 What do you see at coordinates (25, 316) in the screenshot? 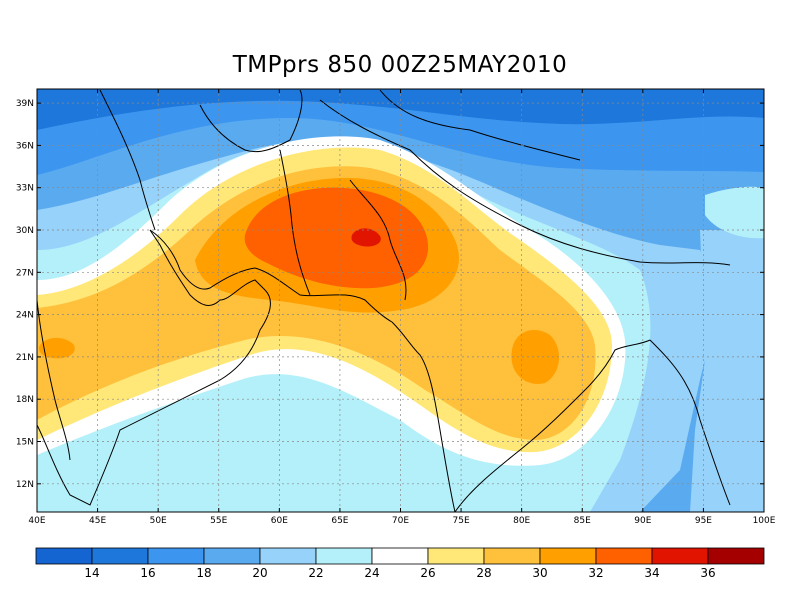
I see `lat-label: 24N` at bounding box center [25, 316].